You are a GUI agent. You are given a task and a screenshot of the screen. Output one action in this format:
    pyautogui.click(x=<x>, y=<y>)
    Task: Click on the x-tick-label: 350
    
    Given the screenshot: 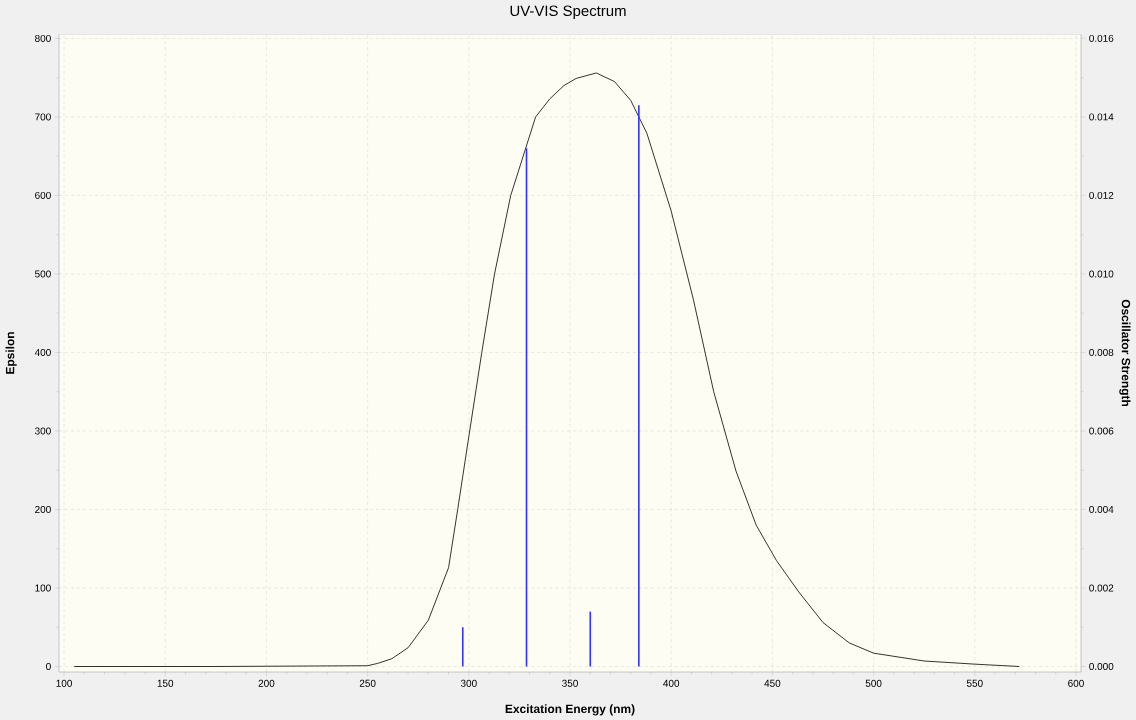 What is the action you would take?
    pyautogui.click(x=570, y=683)
    